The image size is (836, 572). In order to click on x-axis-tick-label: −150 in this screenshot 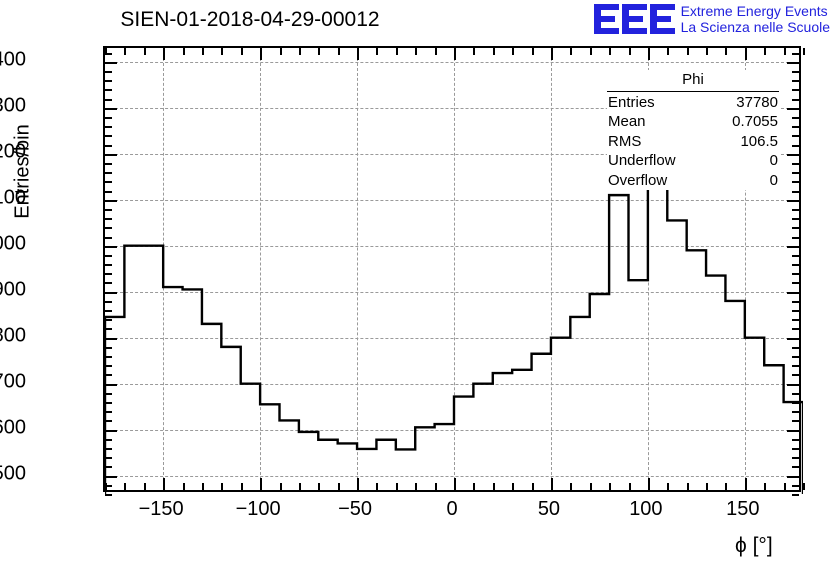, I will do `click(161, 509)`.